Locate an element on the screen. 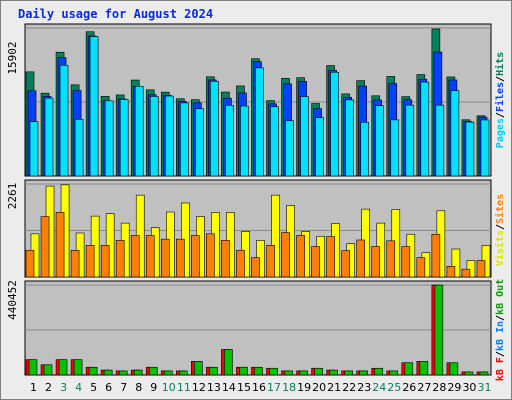 This screenshot has width=512, height=400. x-tick-label: 7 is located at coordinates (123, 387).